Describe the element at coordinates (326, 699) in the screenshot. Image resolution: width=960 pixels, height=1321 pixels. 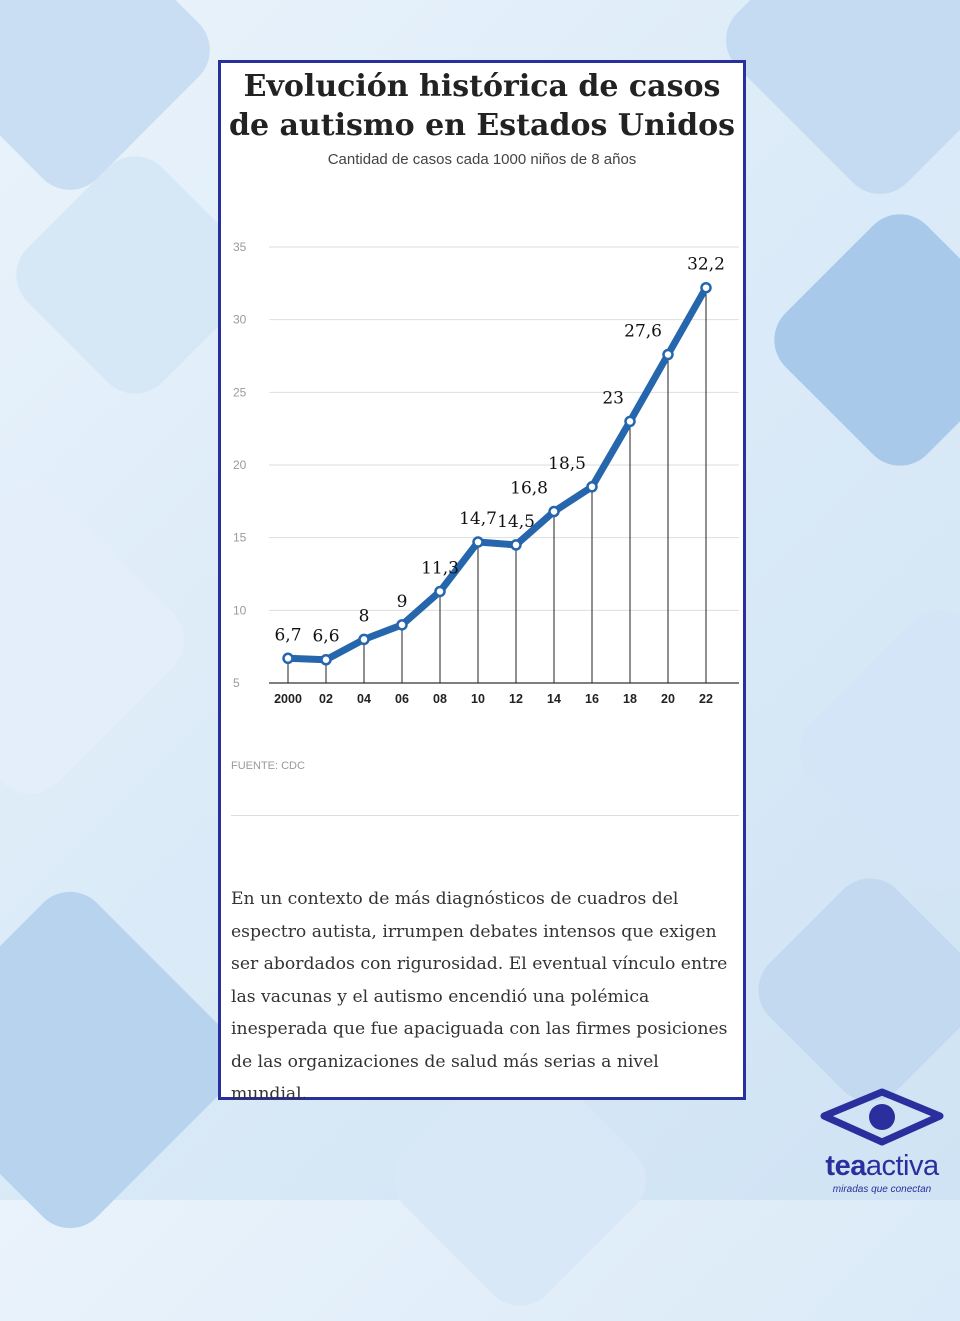
I see `x-tick-label: 02` at that location.